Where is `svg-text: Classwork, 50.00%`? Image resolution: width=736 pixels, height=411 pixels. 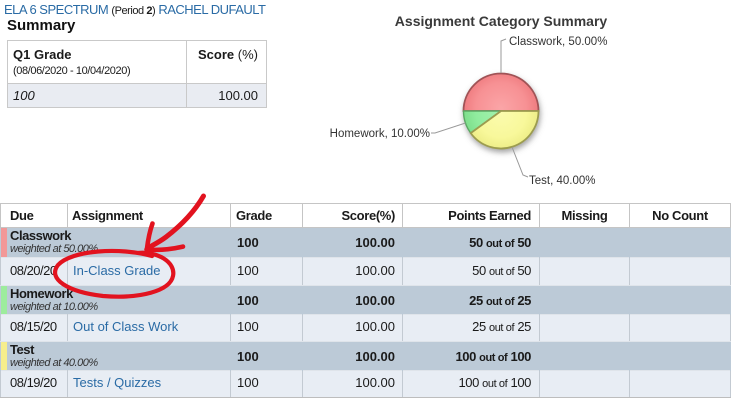 svg-text: Classwork, 50.00% is located at coordinates (558, 42).